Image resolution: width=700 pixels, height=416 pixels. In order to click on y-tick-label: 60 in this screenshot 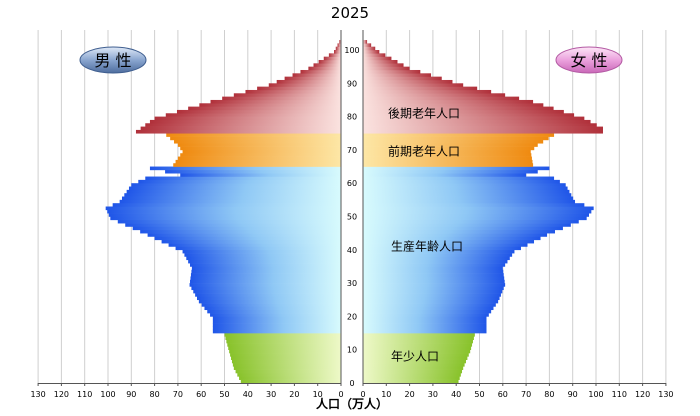, I will do `click(352, 183)`.